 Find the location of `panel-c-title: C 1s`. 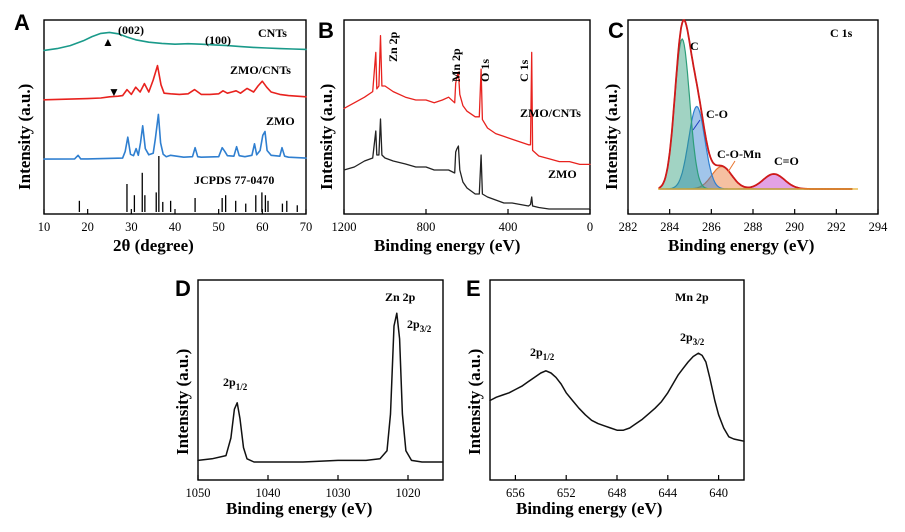

panel-c-title: C 1s is located at coordinates (841, 33).